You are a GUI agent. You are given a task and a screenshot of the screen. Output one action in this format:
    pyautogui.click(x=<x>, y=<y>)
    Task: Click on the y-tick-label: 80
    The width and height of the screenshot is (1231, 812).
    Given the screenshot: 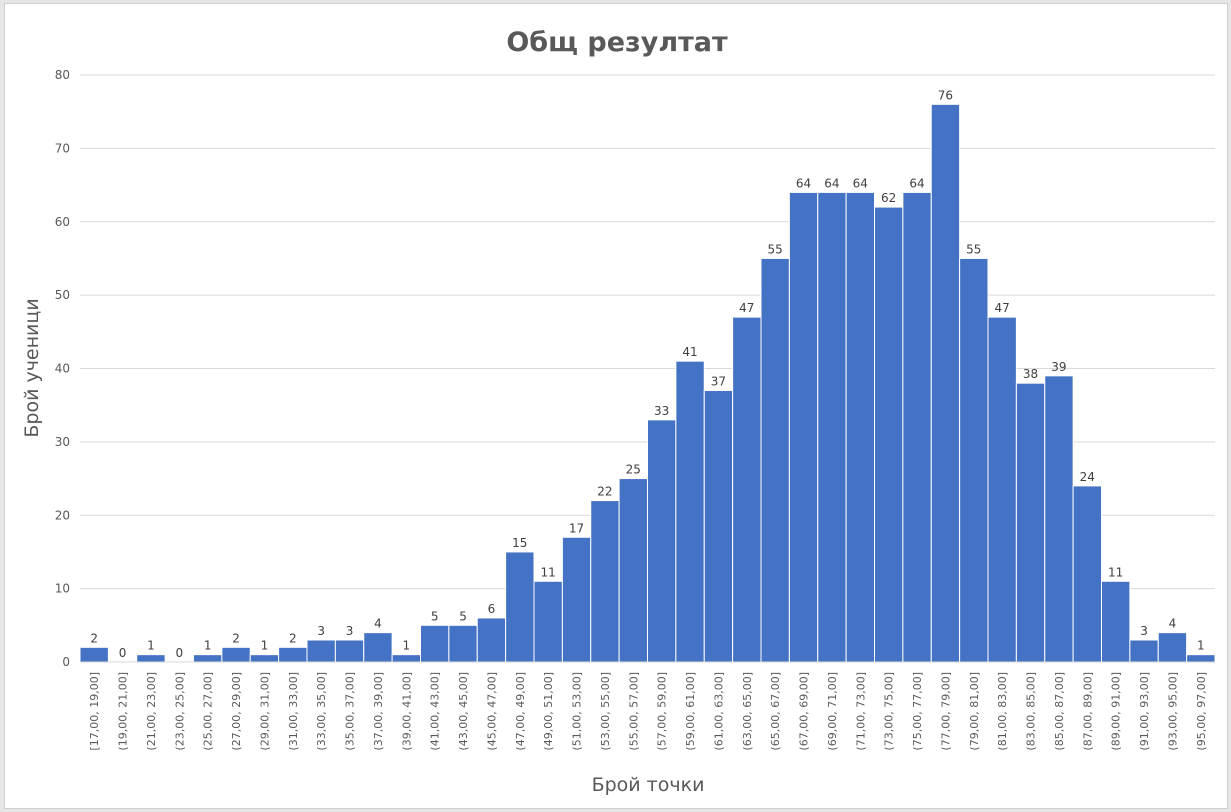 What is the action you would take?
    pyautogui.click(x=62, y=75)
    